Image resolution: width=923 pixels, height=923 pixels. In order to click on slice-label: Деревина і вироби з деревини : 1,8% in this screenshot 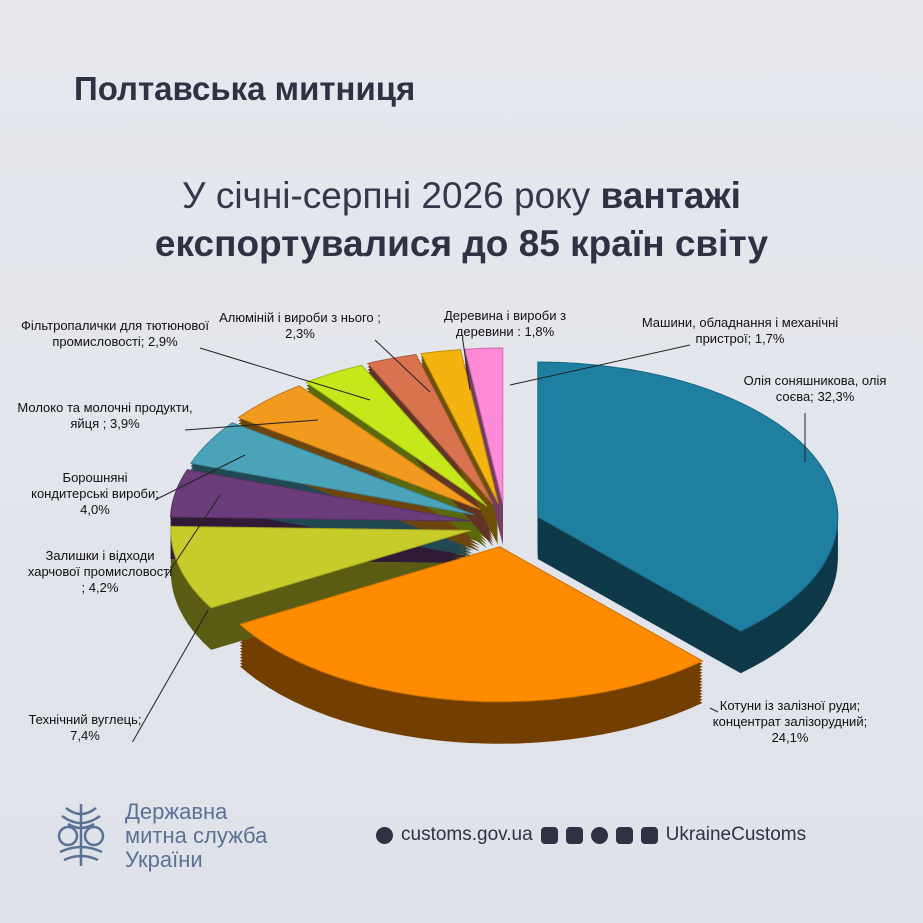, I will do `click(505, 324)`.